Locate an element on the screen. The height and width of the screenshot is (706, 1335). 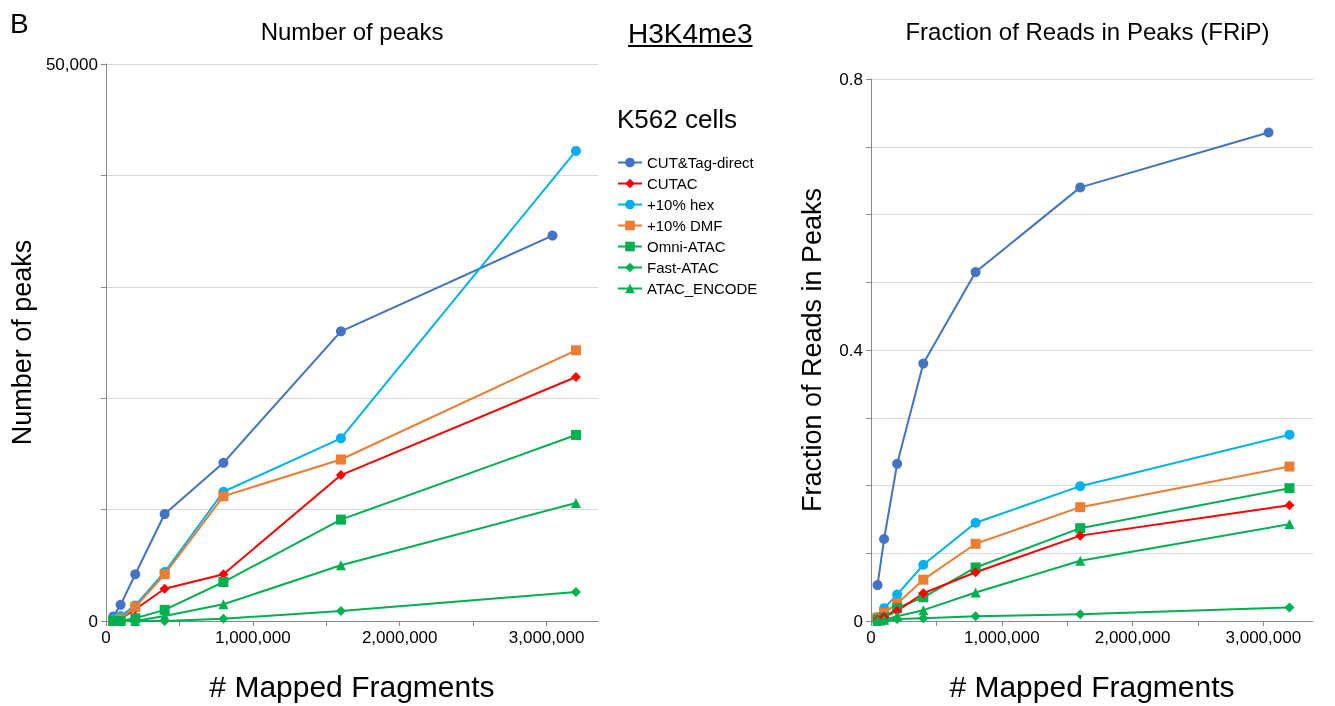
y-tick-label: 0.4 is located at coordinates (851, 350).